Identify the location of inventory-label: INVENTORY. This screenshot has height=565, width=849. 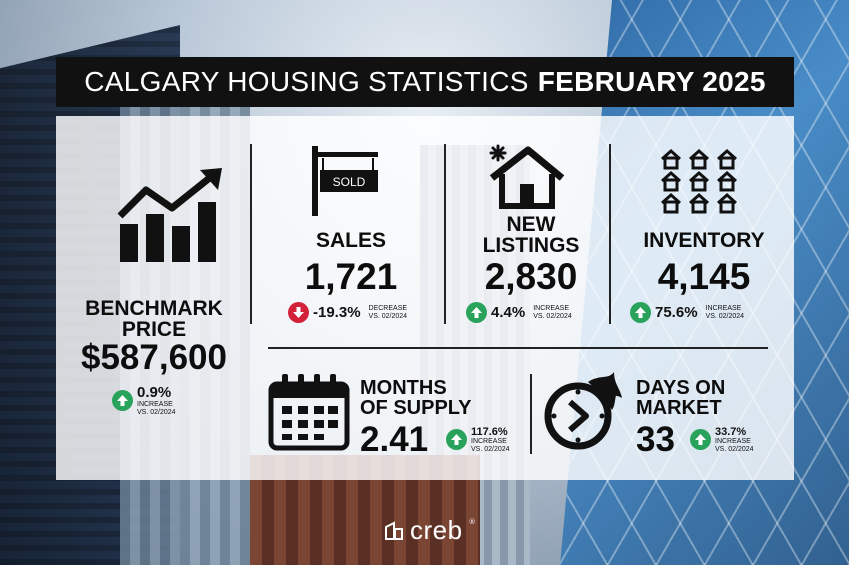
(704, 240).